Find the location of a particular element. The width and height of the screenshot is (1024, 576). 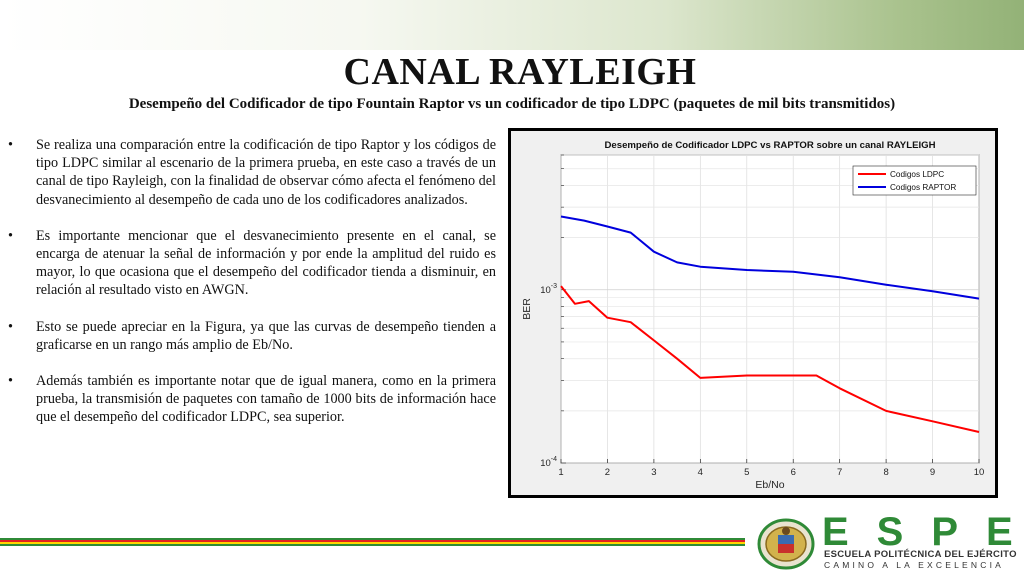

series-line-ldpc is located at coordinates (770, 359).